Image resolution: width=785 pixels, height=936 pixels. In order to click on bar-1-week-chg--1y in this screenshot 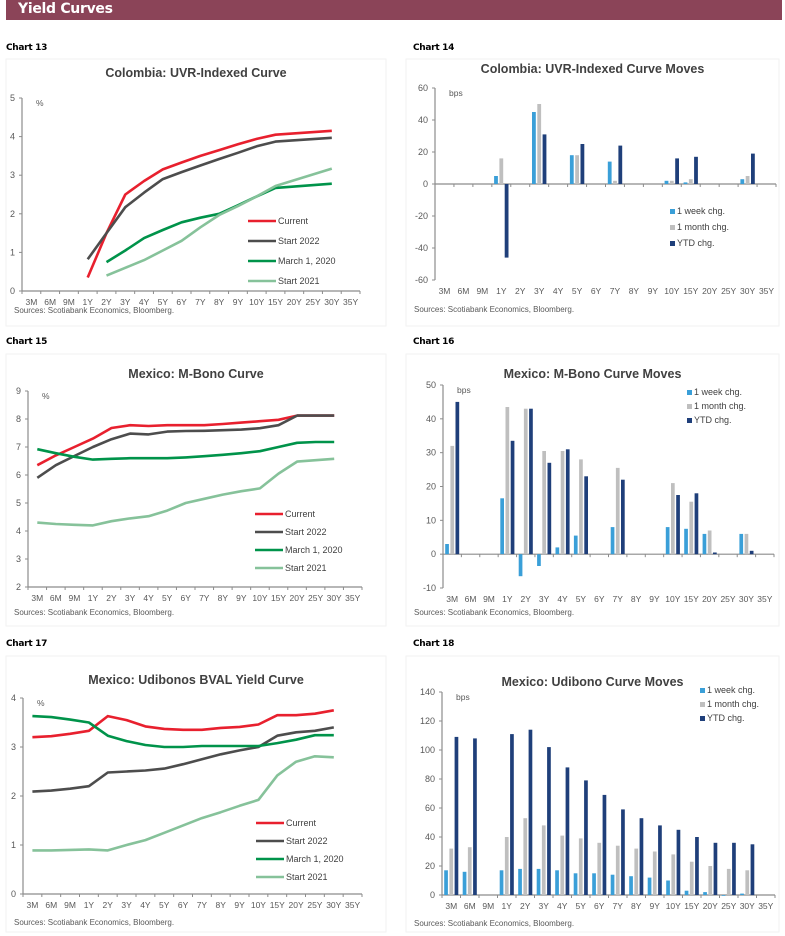, I will do `click(496, 180)`.